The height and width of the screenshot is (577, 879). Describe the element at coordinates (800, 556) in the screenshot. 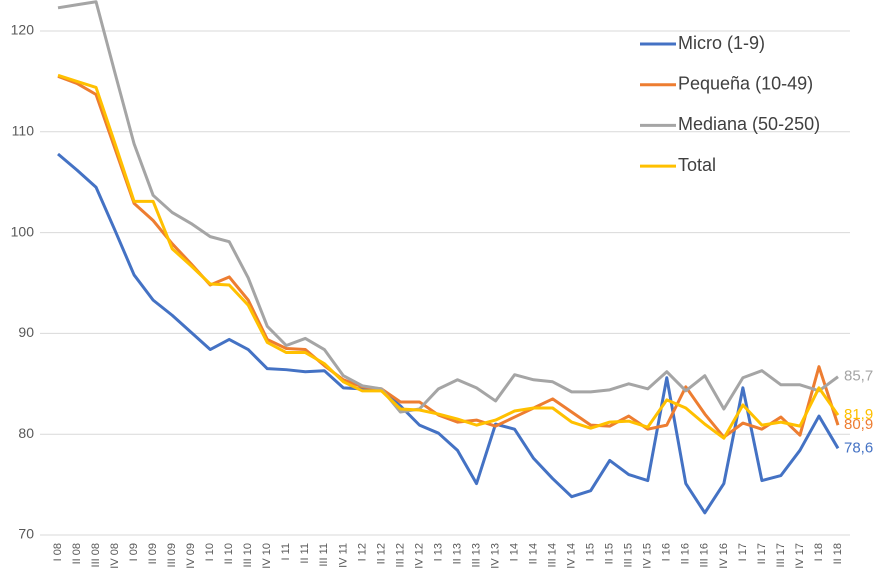

I see `x-tick-label: IV 17` at that location.